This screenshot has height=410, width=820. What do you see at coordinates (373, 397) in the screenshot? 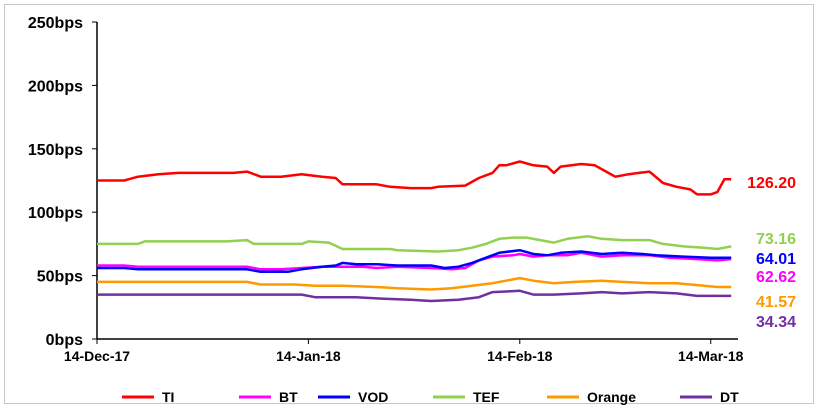
I see `legend-label-vod: VOD` at bounding box center [373, 397].